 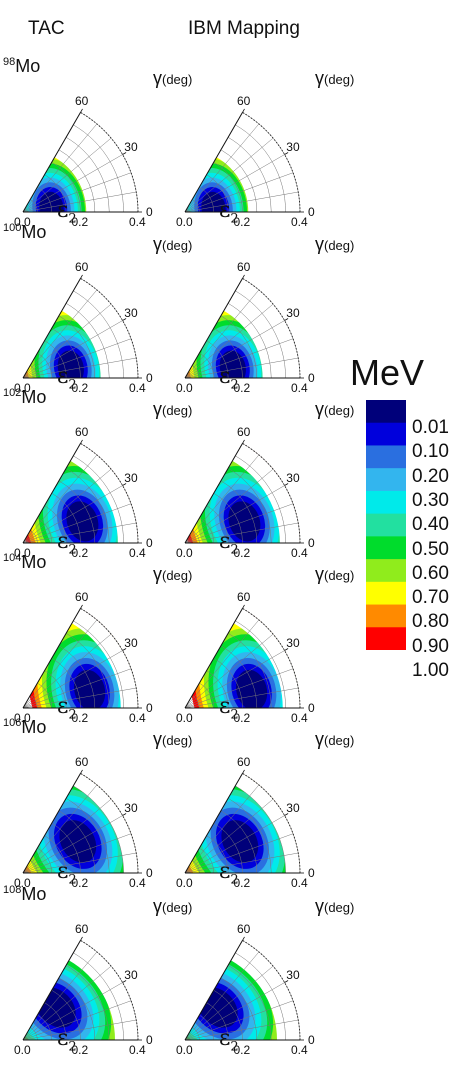 I want to click on colorbar-label: 0.60, so click(x=430, y=573).